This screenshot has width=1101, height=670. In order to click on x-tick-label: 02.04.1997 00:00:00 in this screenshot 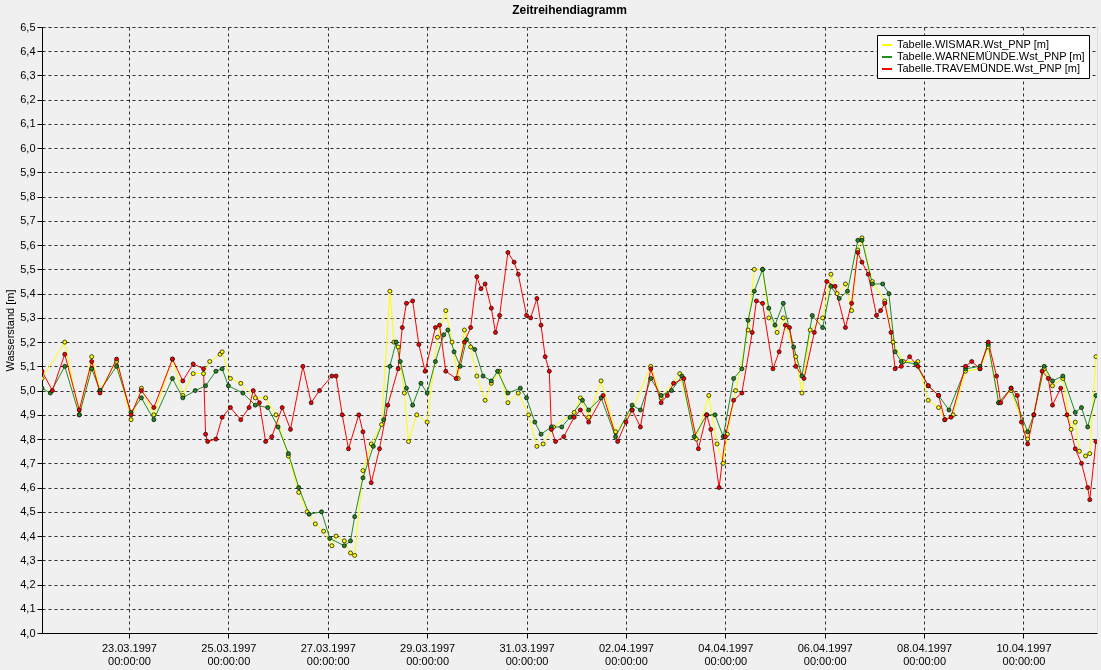, I will do `click(626, 654)`.